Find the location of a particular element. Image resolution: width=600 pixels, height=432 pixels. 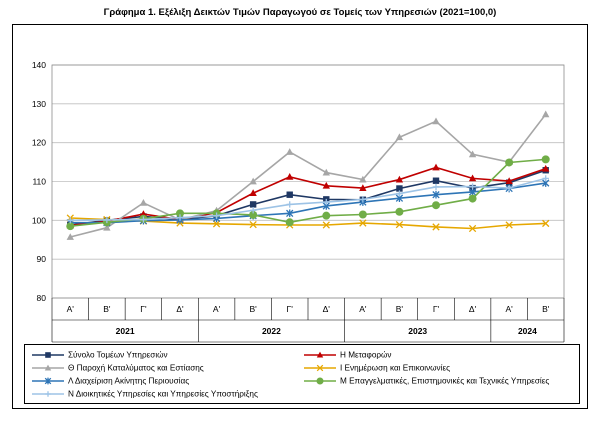

y-tick-label: 110 is located at coordinates (39, 182).